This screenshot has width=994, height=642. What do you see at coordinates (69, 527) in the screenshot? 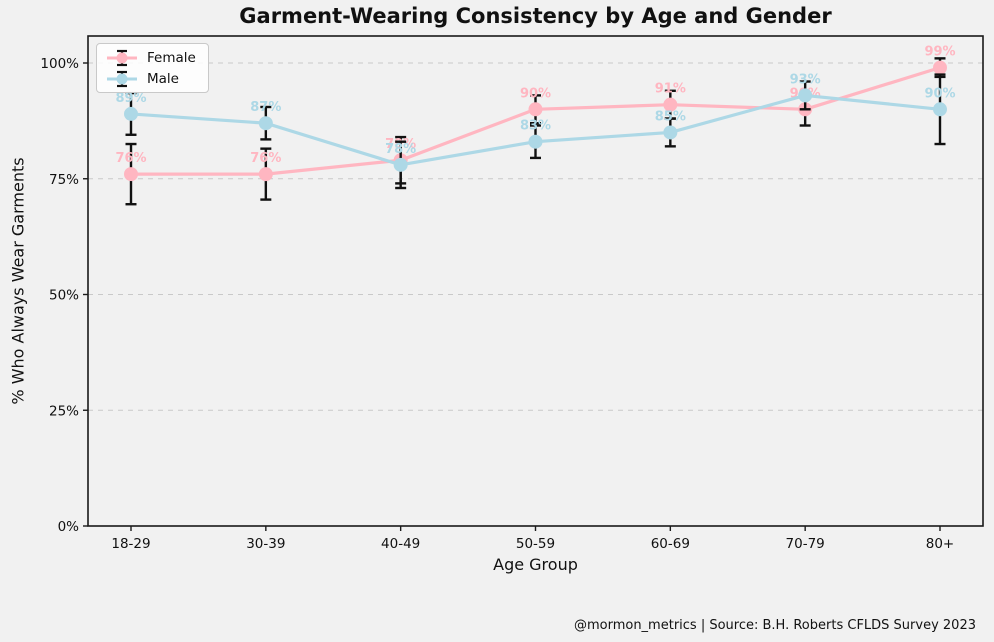
I see `y-tick-label: 0%` at bounding box center [69, 527].